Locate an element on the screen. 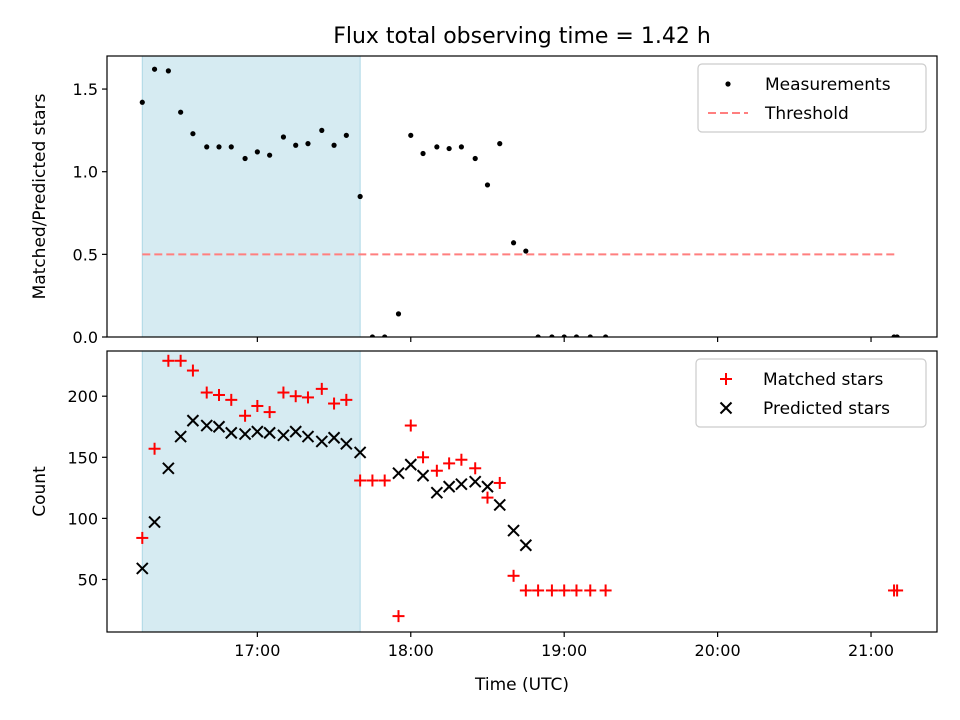 The image size is (960, 720). legend-item: Threshold is located at coordinates (778, 114).